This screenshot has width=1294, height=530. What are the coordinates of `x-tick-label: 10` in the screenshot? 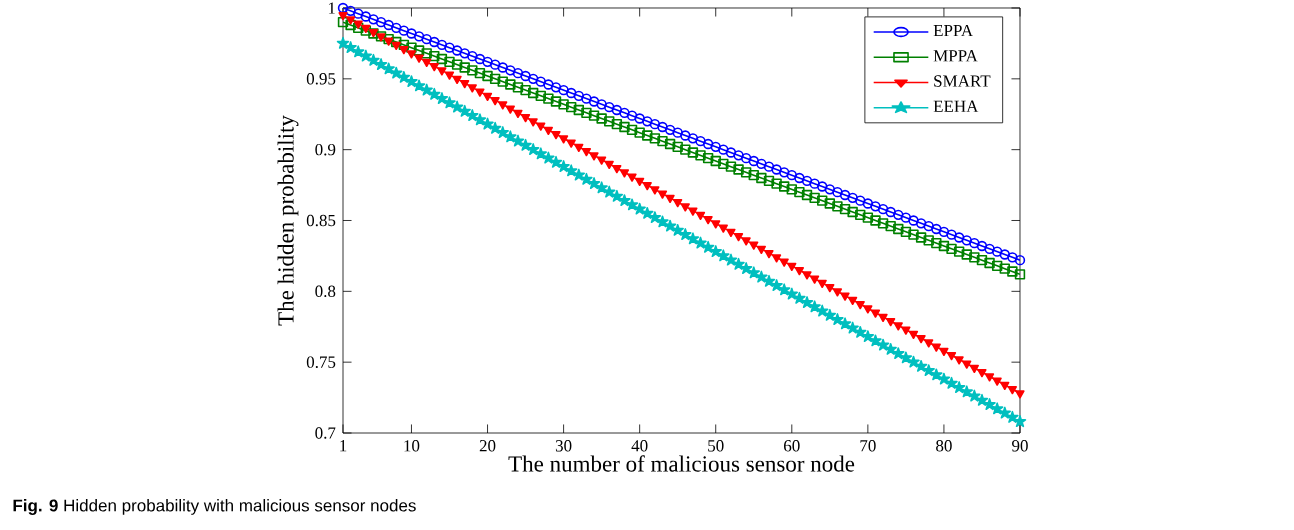 It's located at (412, 446).